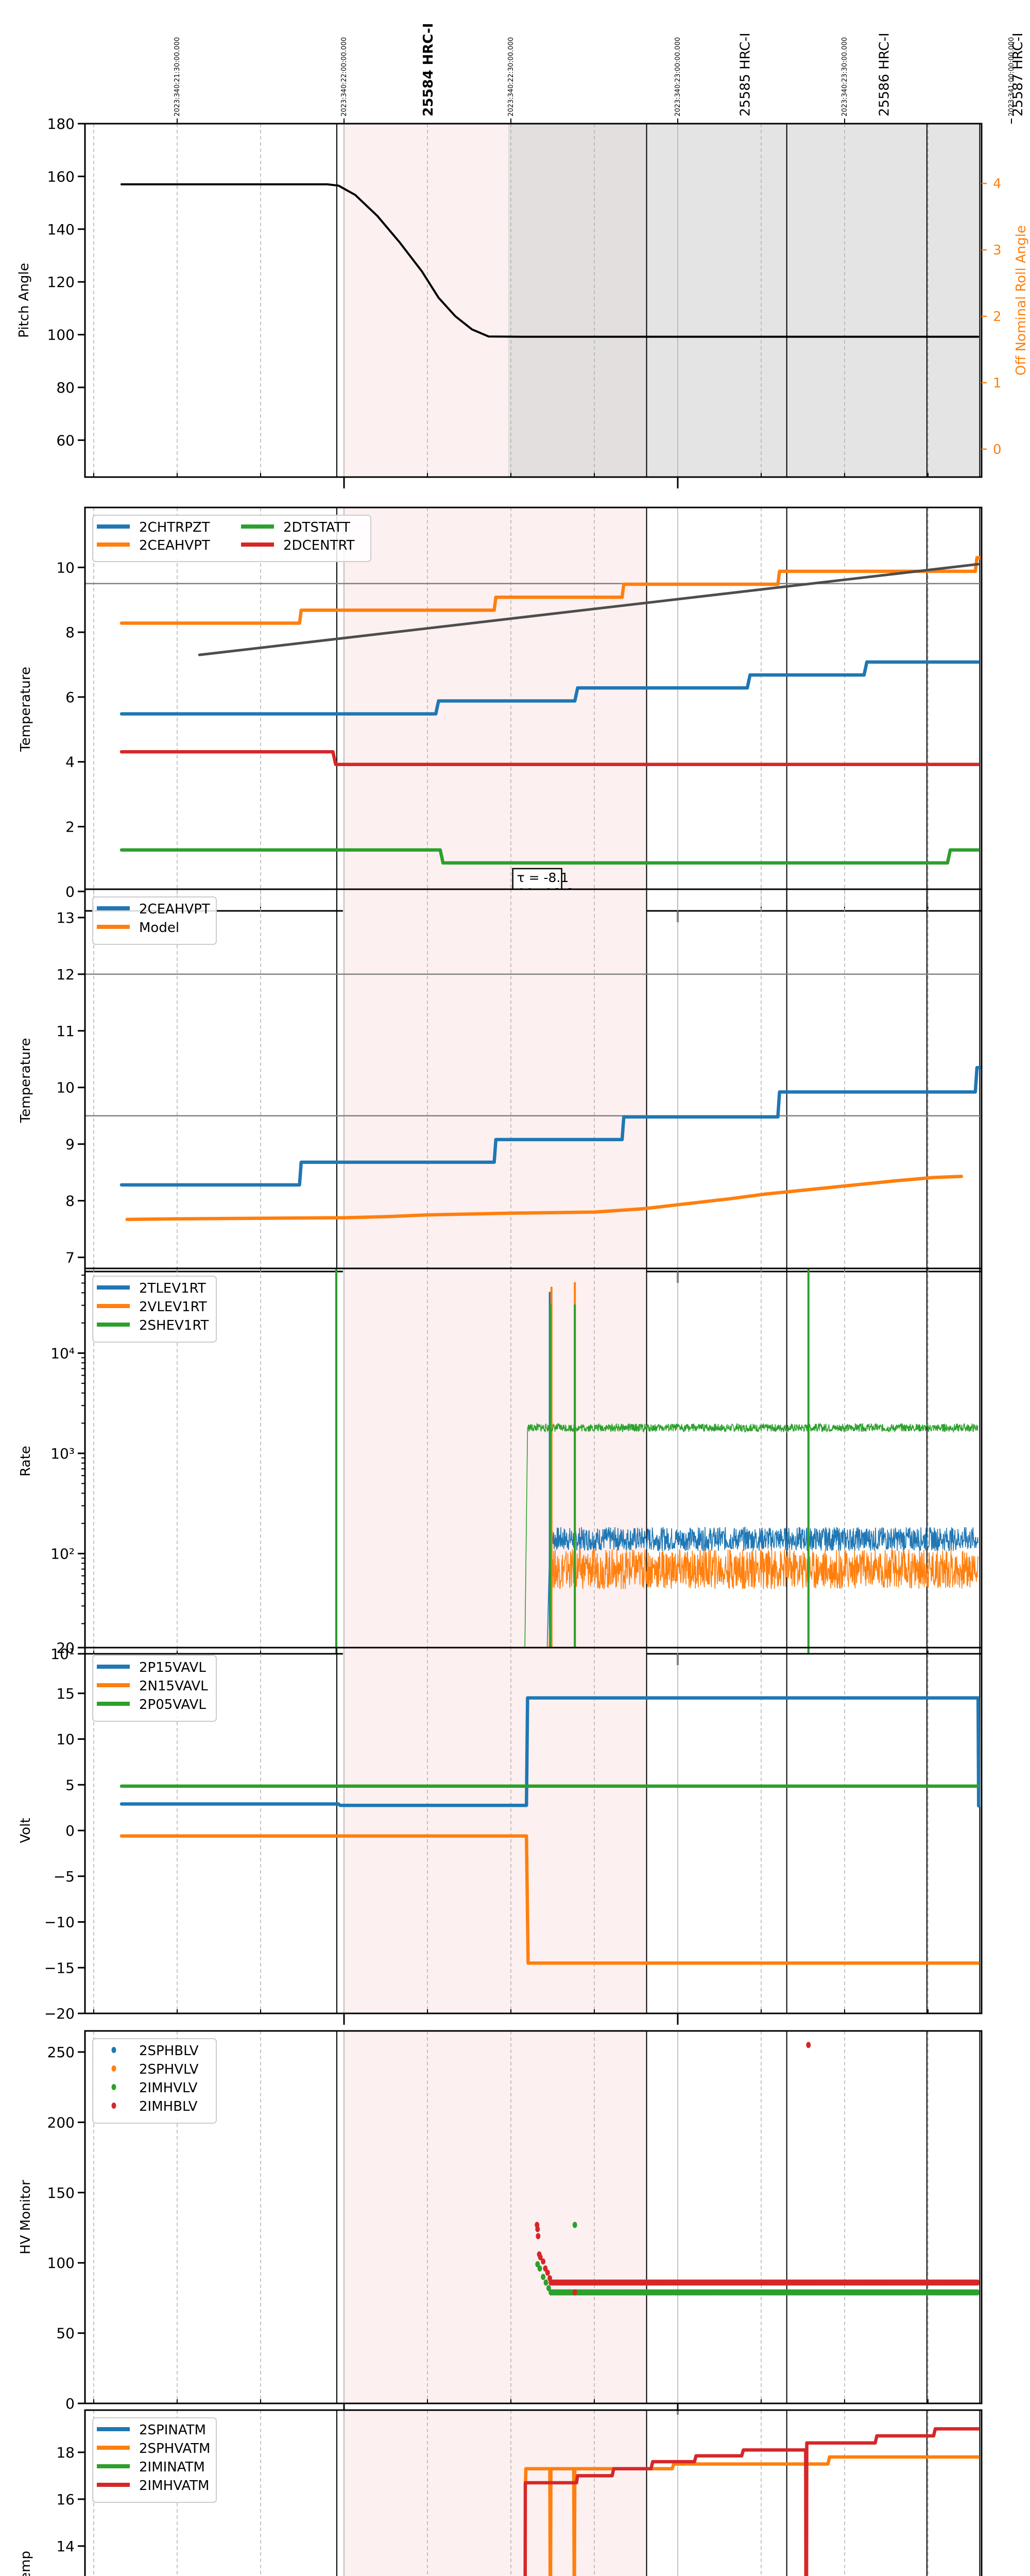  I want to click on y-tick-label: 10¹, so click(63, 1654).